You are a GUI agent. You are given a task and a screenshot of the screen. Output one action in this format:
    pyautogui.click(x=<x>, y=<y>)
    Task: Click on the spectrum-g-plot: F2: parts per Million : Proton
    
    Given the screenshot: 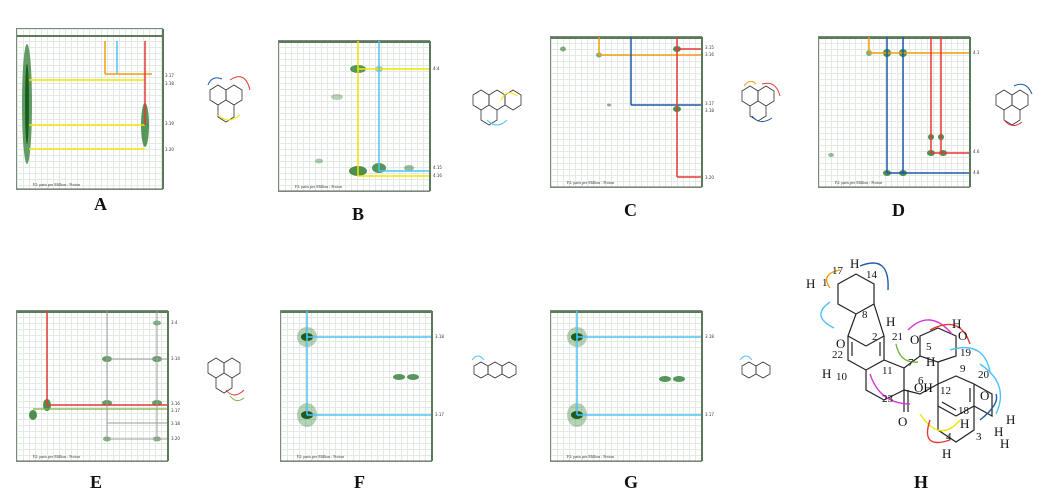 What is the action you would take?
    pyautogui.click(x=626, y=386)
    